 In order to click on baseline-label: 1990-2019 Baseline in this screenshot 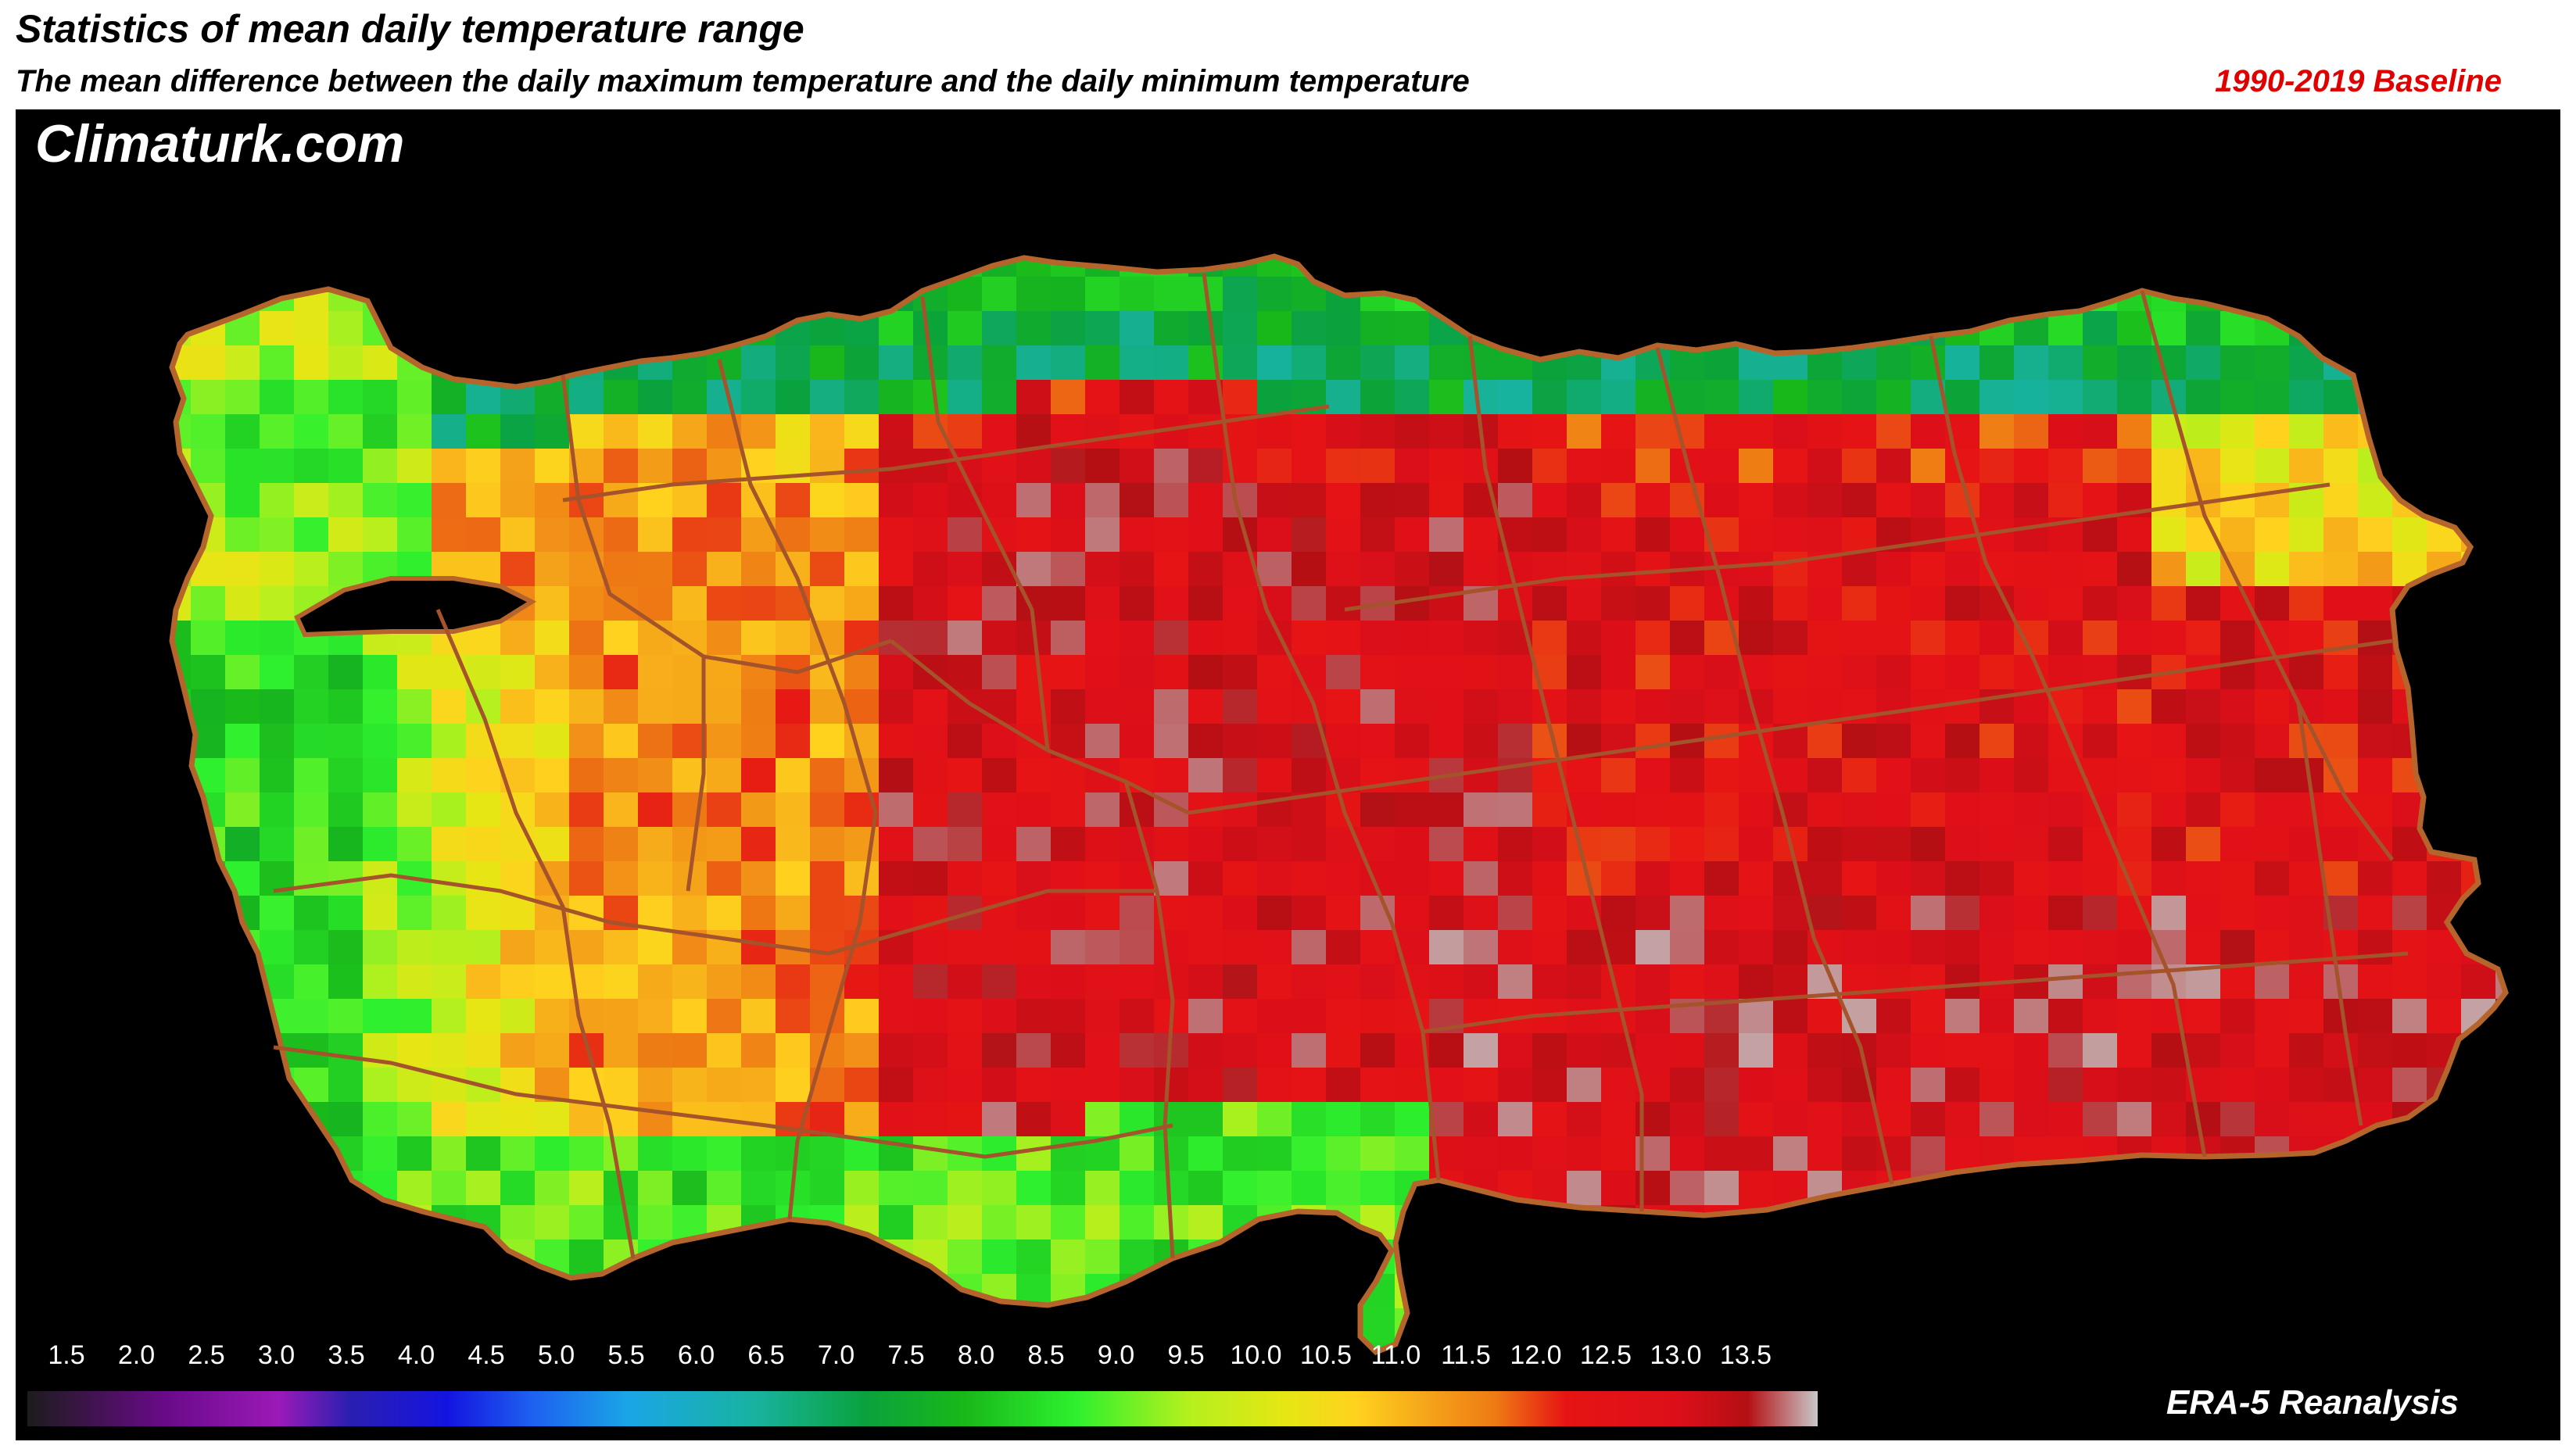, I will do `click(2358, 81)`.